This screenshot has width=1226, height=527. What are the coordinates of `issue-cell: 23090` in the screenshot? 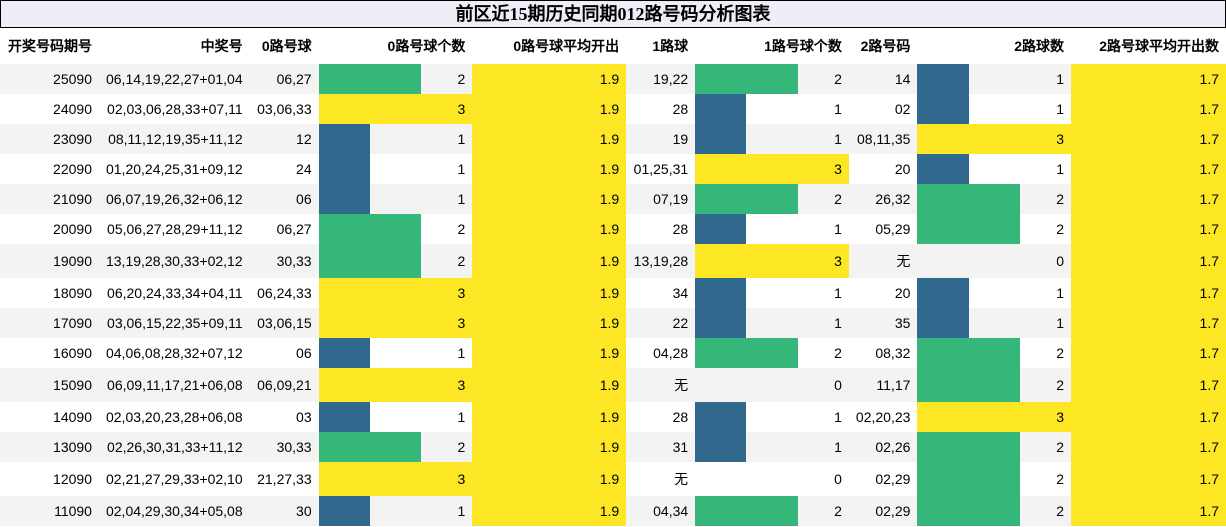 It's located at (49, 139).